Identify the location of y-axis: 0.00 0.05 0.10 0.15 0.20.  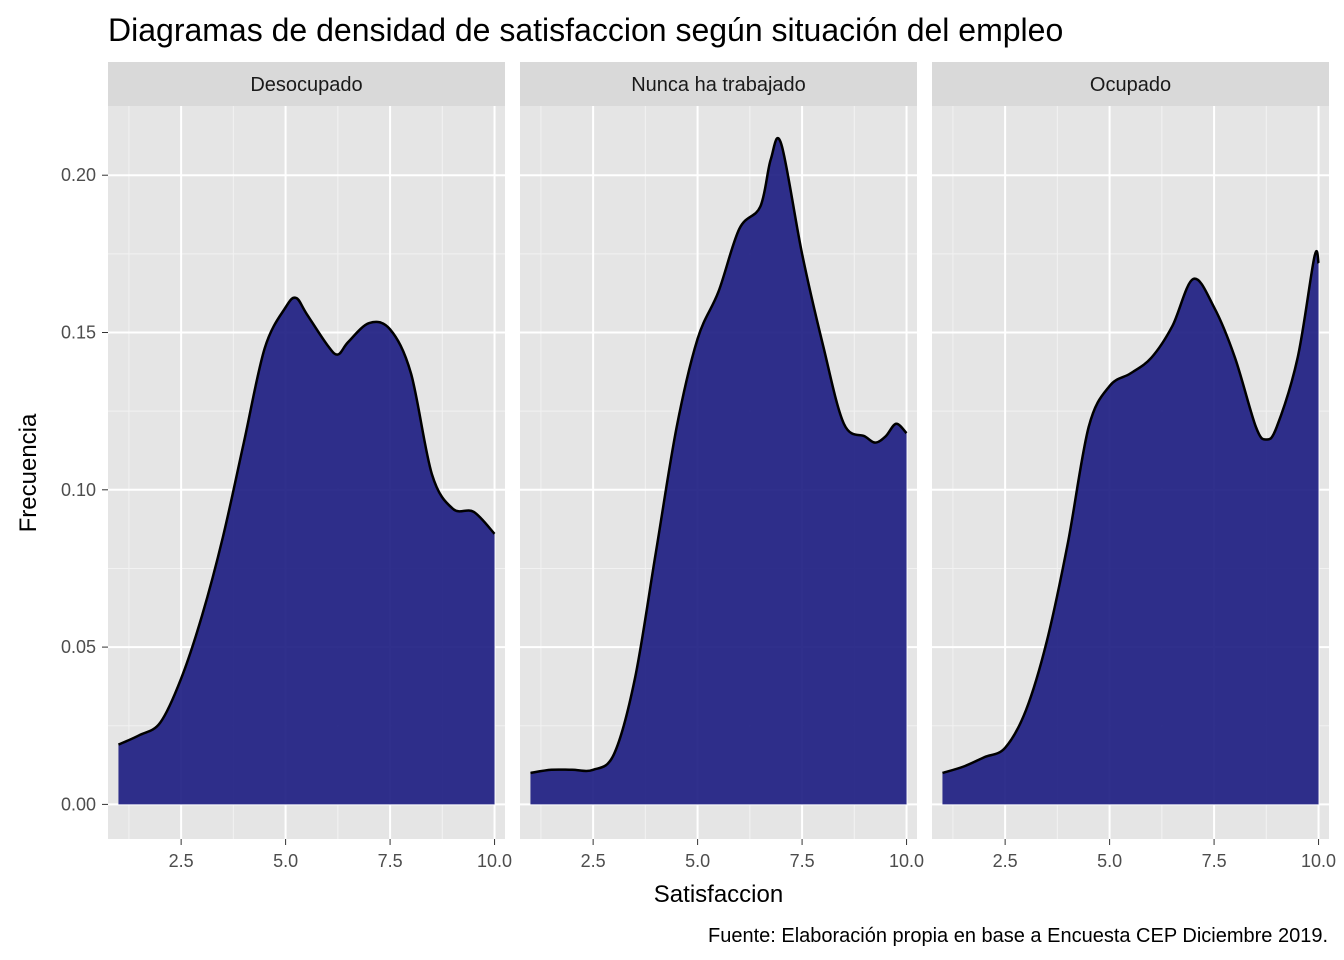
(84, 489).